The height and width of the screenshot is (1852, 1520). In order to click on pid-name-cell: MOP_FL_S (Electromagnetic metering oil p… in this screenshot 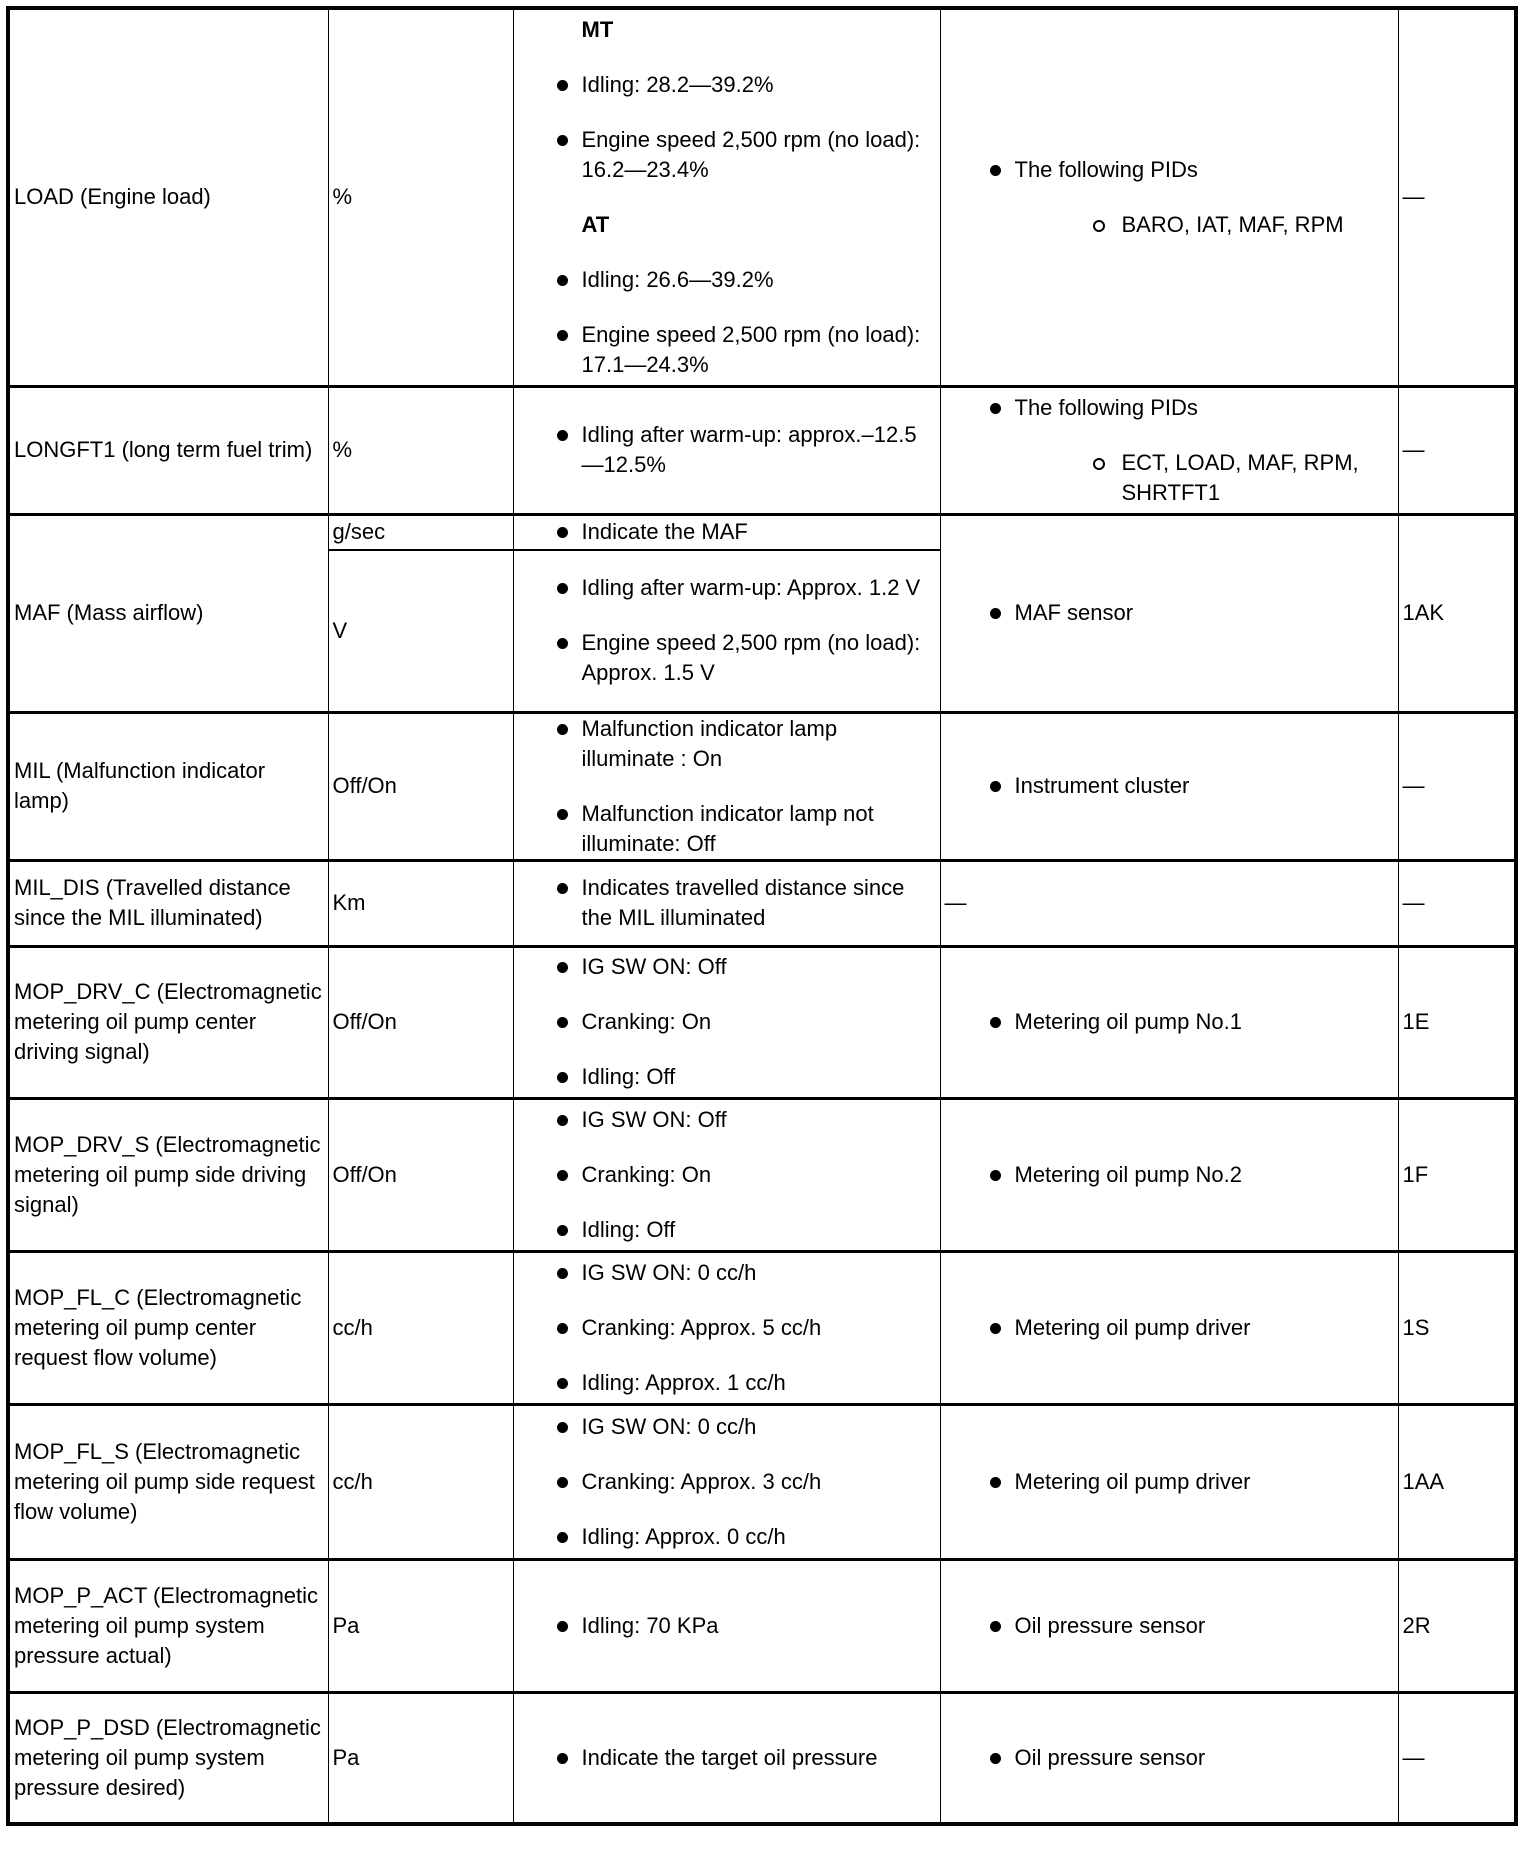, I will do `click(168, 1480)`.